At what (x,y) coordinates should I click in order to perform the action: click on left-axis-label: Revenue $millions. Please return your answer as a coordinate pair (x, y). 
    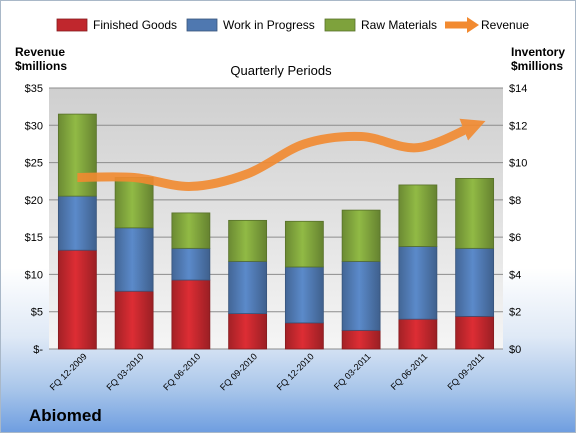
    Looking at the image, I should click on (41, 59).